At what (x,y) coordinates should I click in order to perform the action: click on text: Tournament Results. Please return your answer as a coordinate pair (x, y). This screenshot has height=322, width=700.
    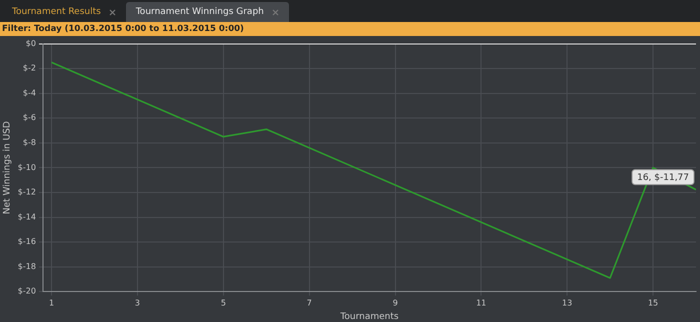
    Looking at the image, I should click on (56, 12).